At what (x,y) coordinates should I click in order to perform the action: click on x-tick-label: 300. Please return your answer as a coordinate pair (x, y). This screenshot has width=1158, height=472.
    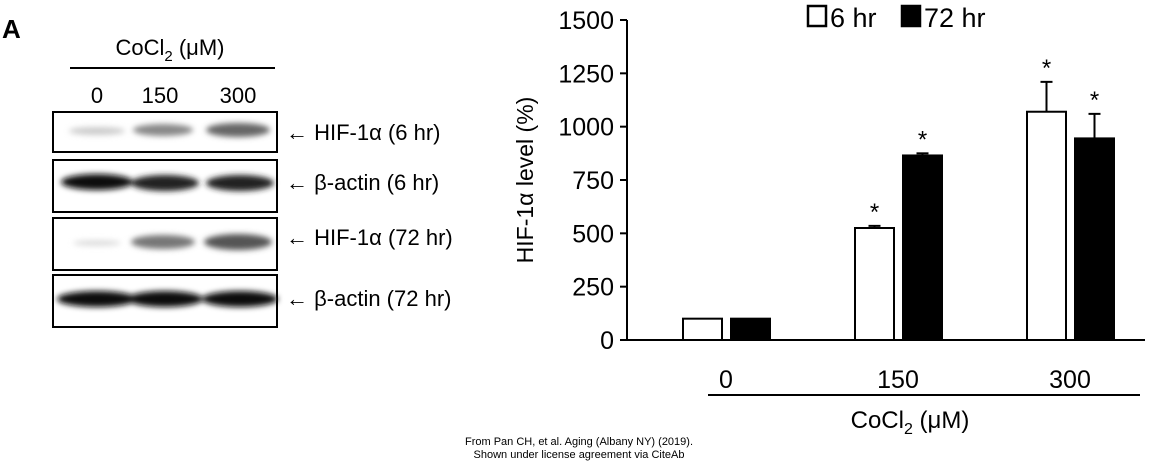
    Looking at the image, I should click on (1070, 380).